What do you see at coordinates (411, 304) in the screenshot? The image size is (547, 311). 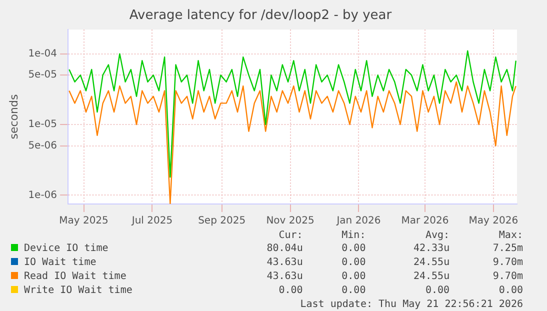 I see `text: Last update: Thu May 21 22:56:21 2026` at bounding box center [411, 304].